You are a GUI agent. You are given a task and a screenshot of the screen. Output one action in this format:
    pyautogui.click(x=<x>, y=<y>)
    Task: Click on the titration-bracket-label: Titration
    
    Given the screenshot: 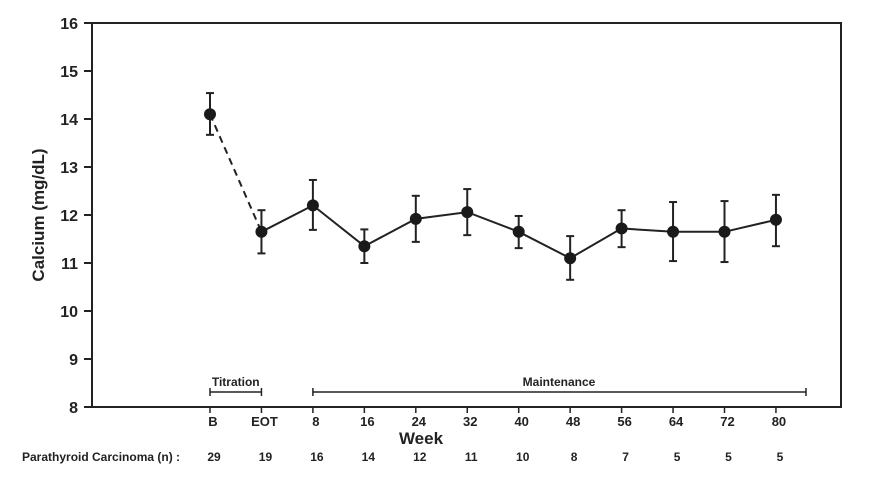 What is the action you would take?
    pyautogui.click(x=236, y=382)
    